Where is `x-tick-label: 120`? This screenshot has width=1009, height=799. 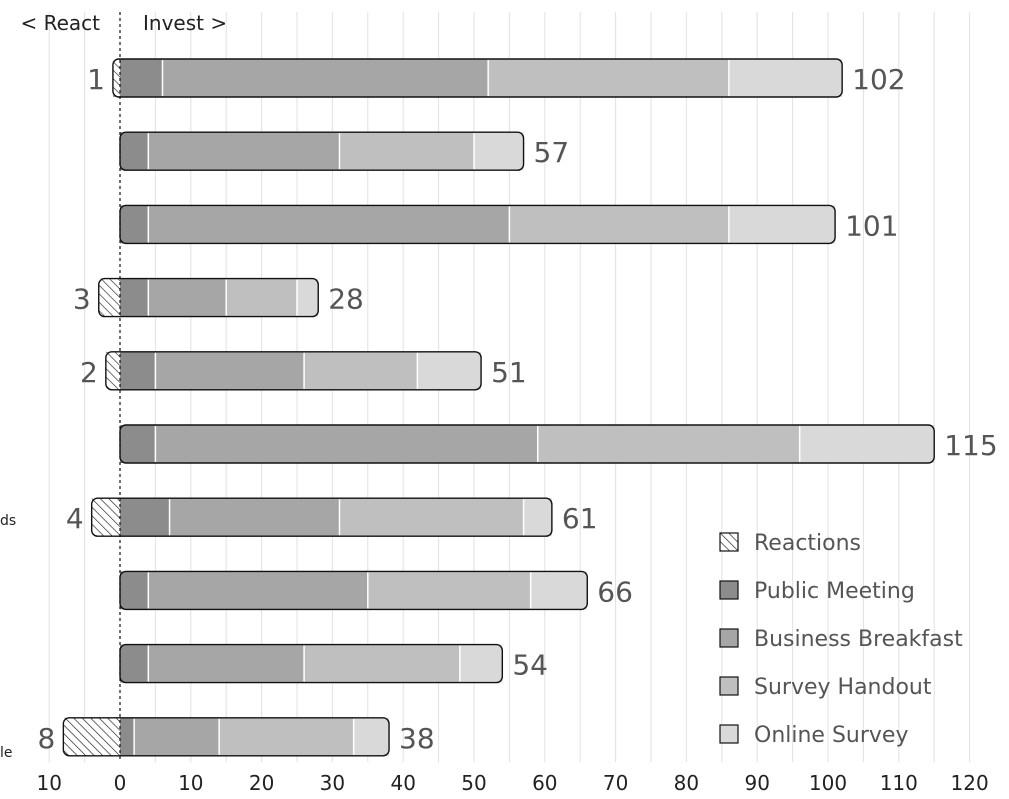
x-tick-label: 120 is located at coordinates (970, 783).